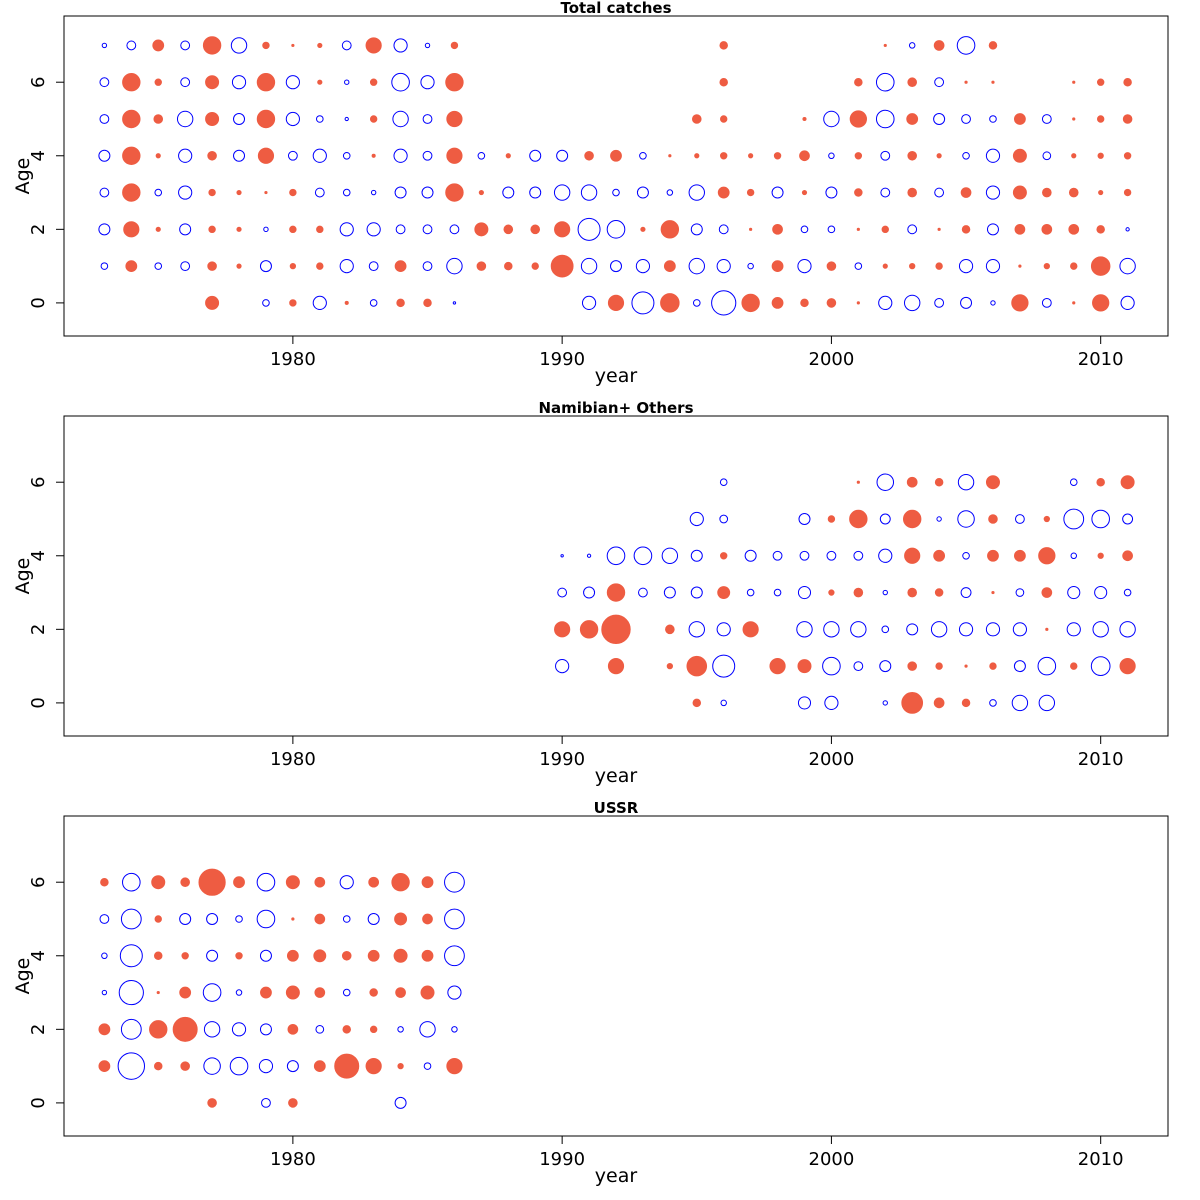  What do you see at coordinates (832, 359) in the screenshot?
I see `x-tick-label: 2000` at bounding box center [832, 359].